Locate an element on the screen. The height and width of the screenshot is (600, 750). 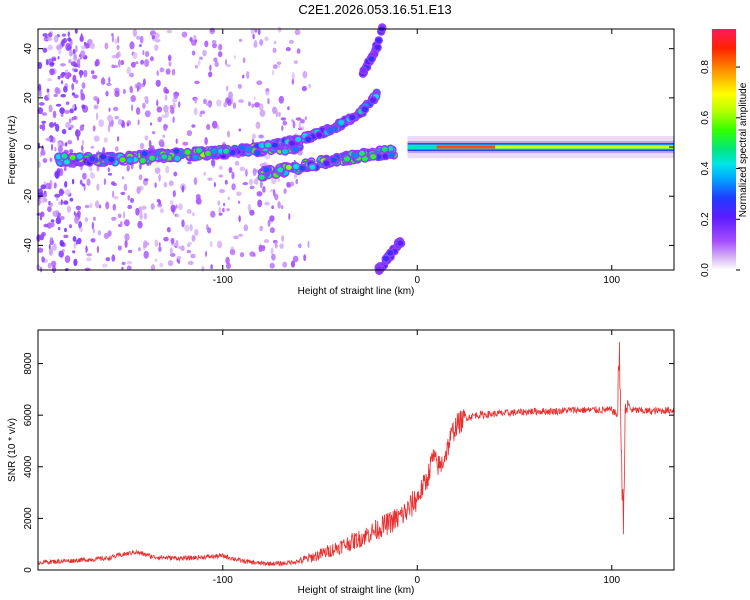
colorbar-label: Normalized spectral amplitude is located at coordinates (743, 149).